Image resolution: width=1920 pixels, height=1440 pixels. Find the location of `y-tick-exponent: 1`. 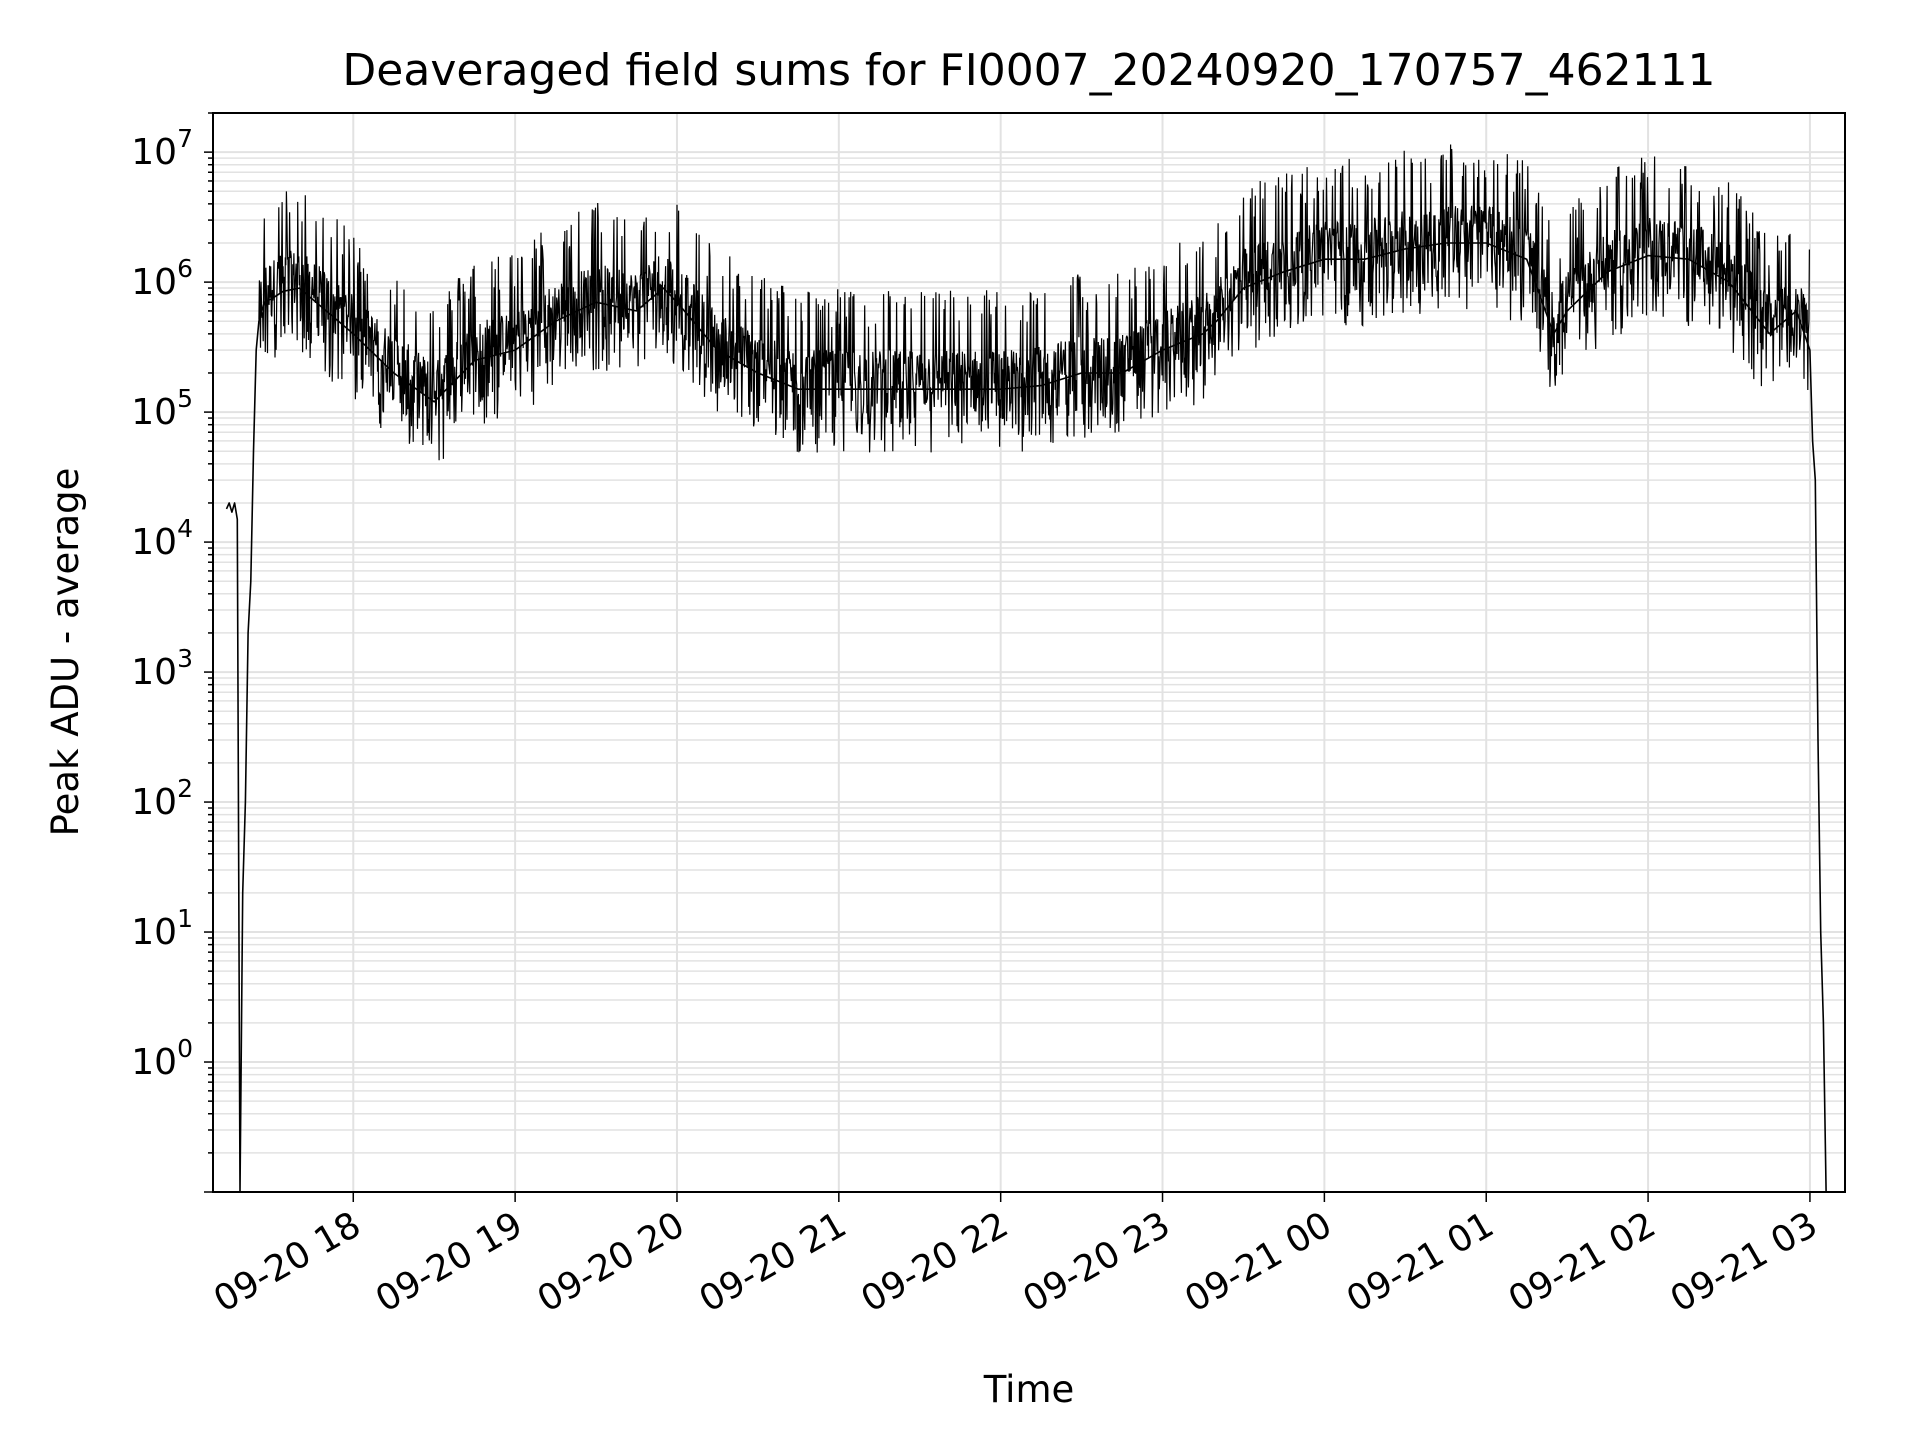

y-tick-exponent: 1 is located at coordinates (185, 918).